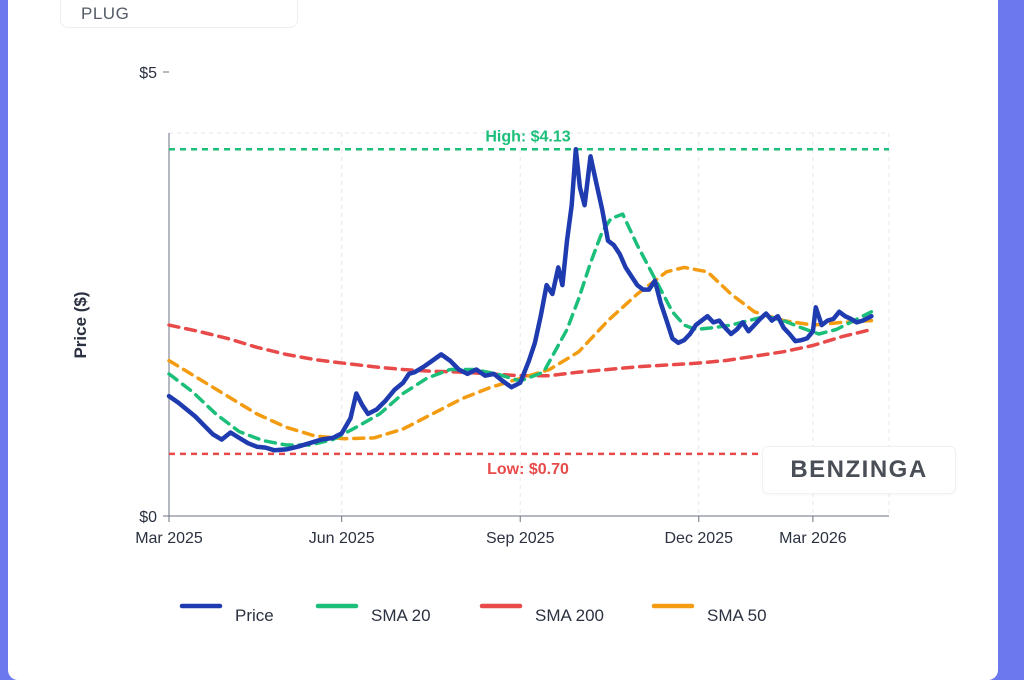  I want to click on x-tick-label: Mar 2026, so click(813, 538).